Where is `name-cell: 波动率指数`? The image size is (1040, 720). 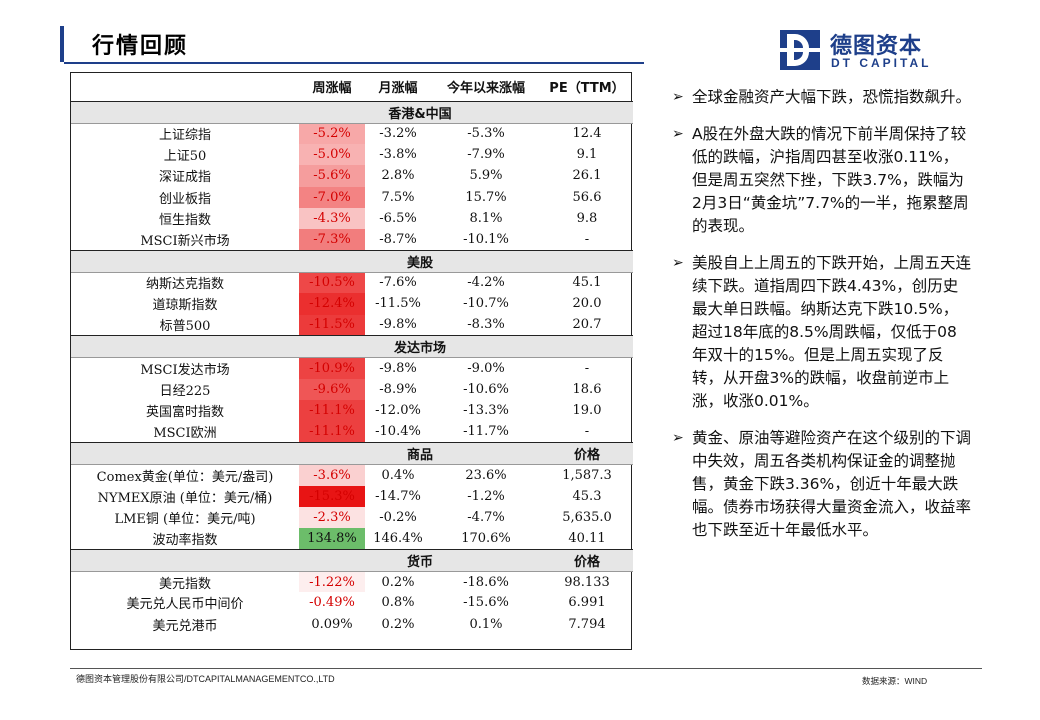
name-cell: 波动率指数 is located at coordinates (185, 540).